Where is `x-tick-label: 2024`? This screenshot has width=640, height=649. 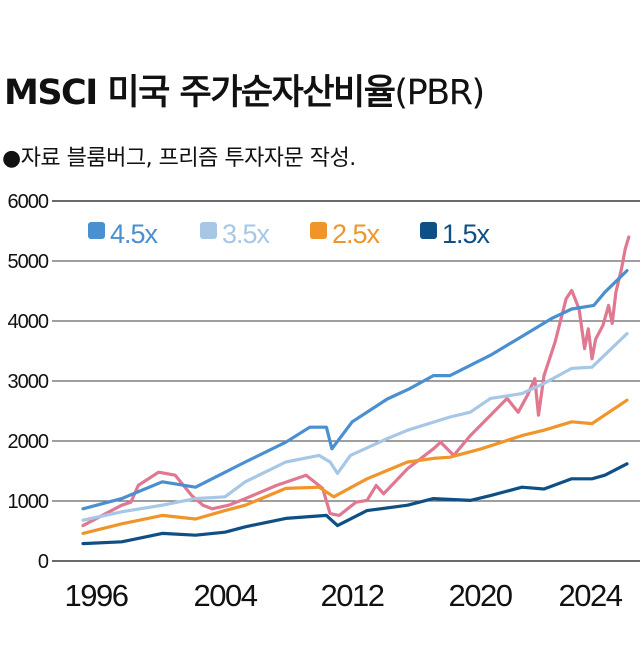
x-tick-label: 2024 is located at coordinates (591, 595).